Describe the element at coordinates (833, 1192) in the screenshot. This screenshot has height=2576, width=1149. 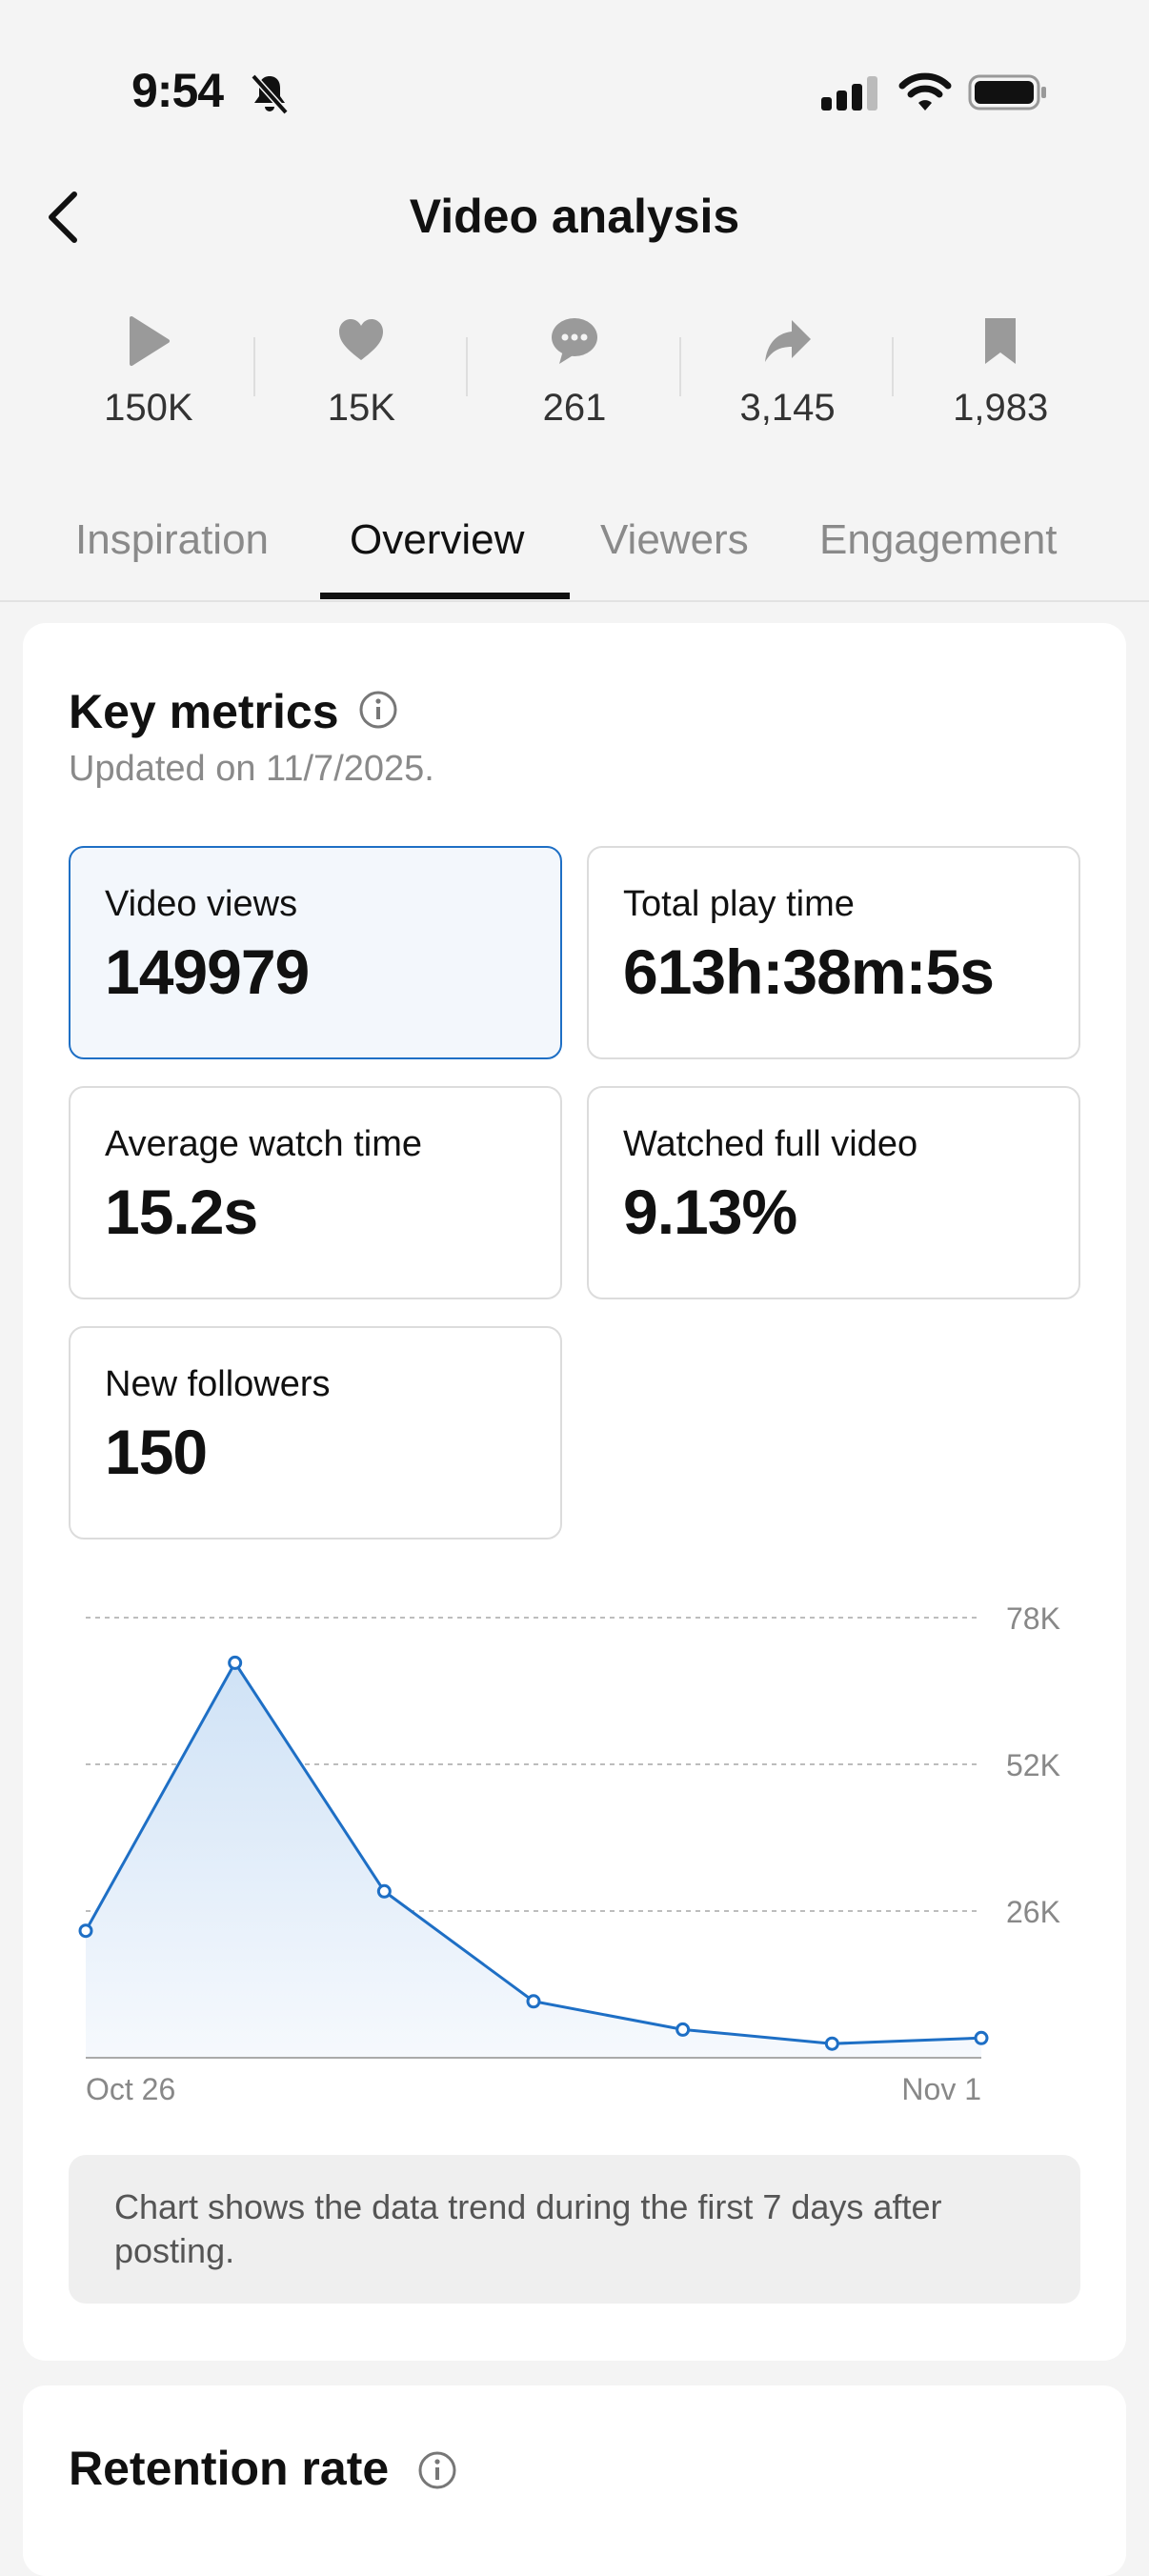
I see `metric-card-watched-full-video: Watched full video 9.13%` at that location.